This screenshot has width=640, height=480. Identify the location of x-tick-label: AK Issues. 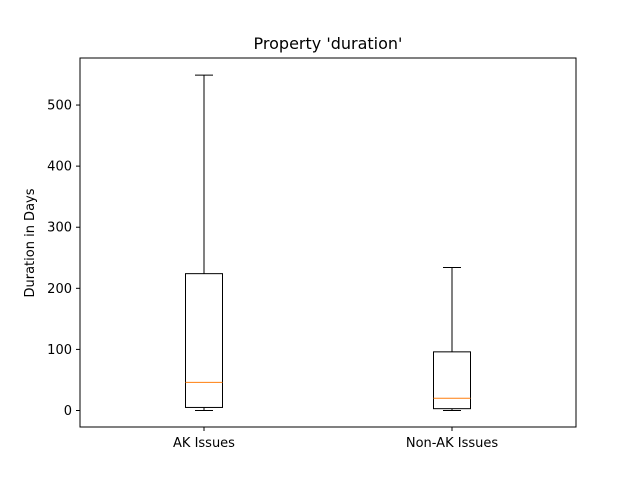
(204, 443).